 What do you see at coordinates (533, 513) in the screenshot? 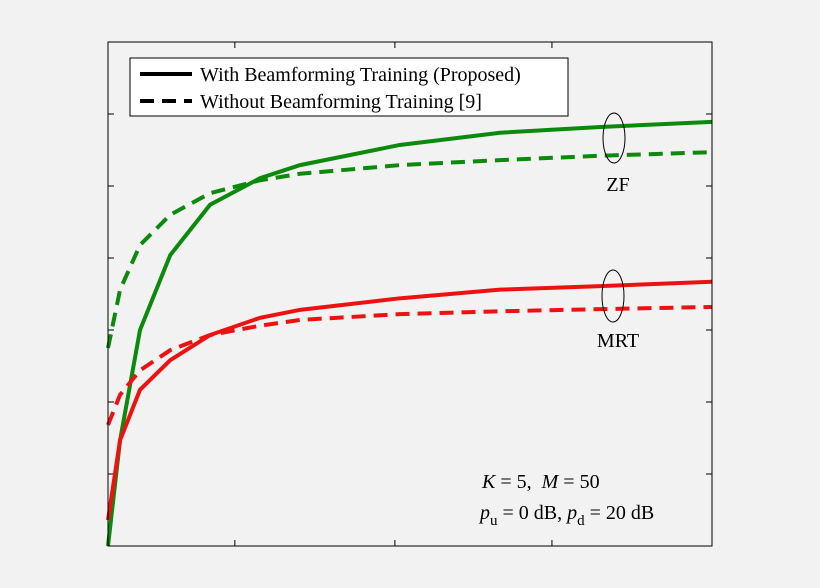
I see `param: = 0 dB,` at bounding box center [533, 513].